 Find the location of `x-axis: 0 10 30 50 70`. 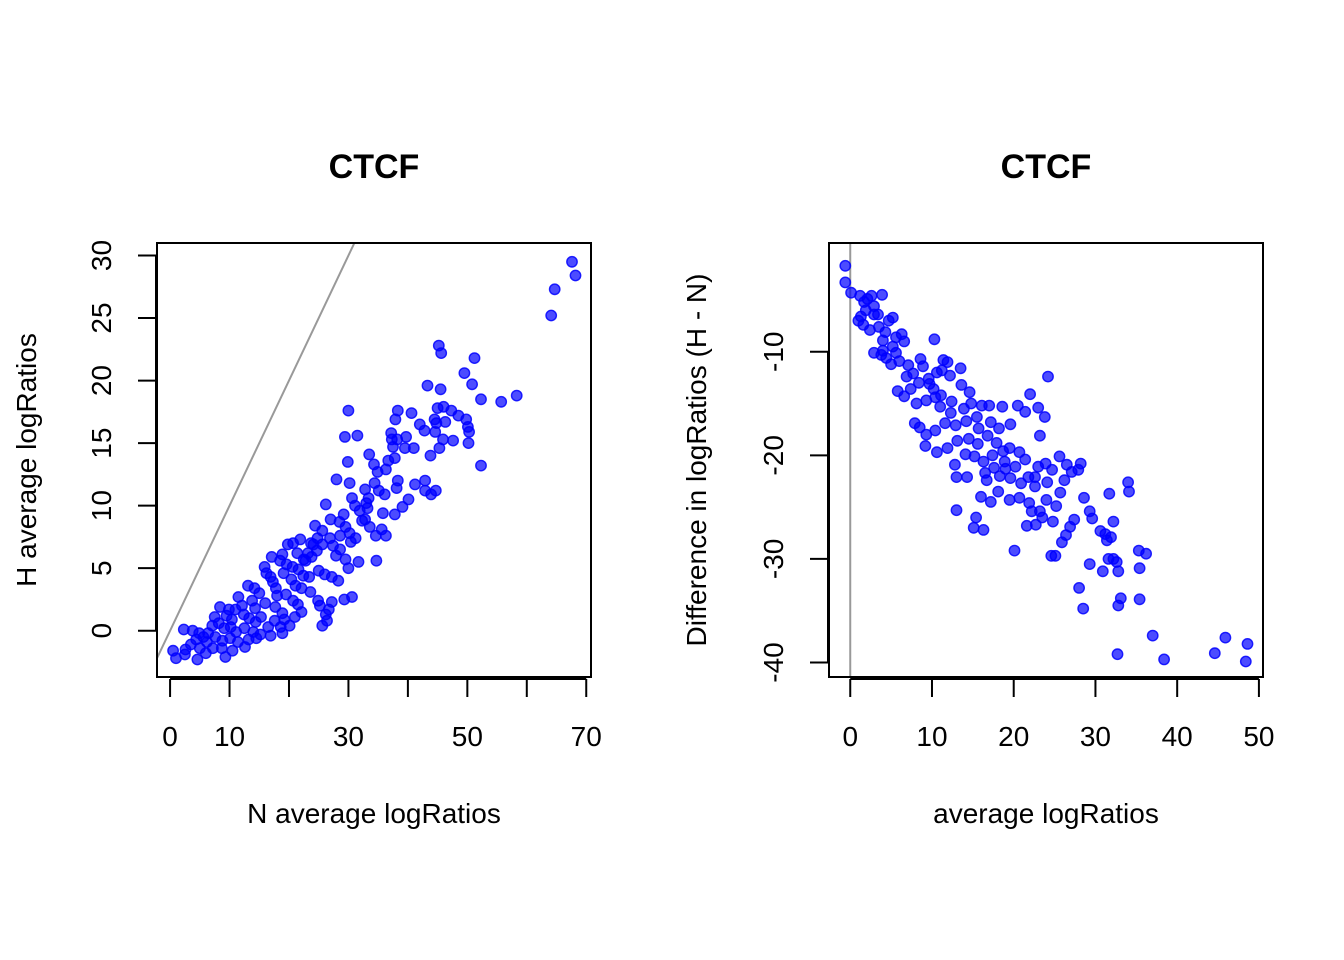

x-axis: 0 10 30 50 70 is located at coordinates (382, 715).